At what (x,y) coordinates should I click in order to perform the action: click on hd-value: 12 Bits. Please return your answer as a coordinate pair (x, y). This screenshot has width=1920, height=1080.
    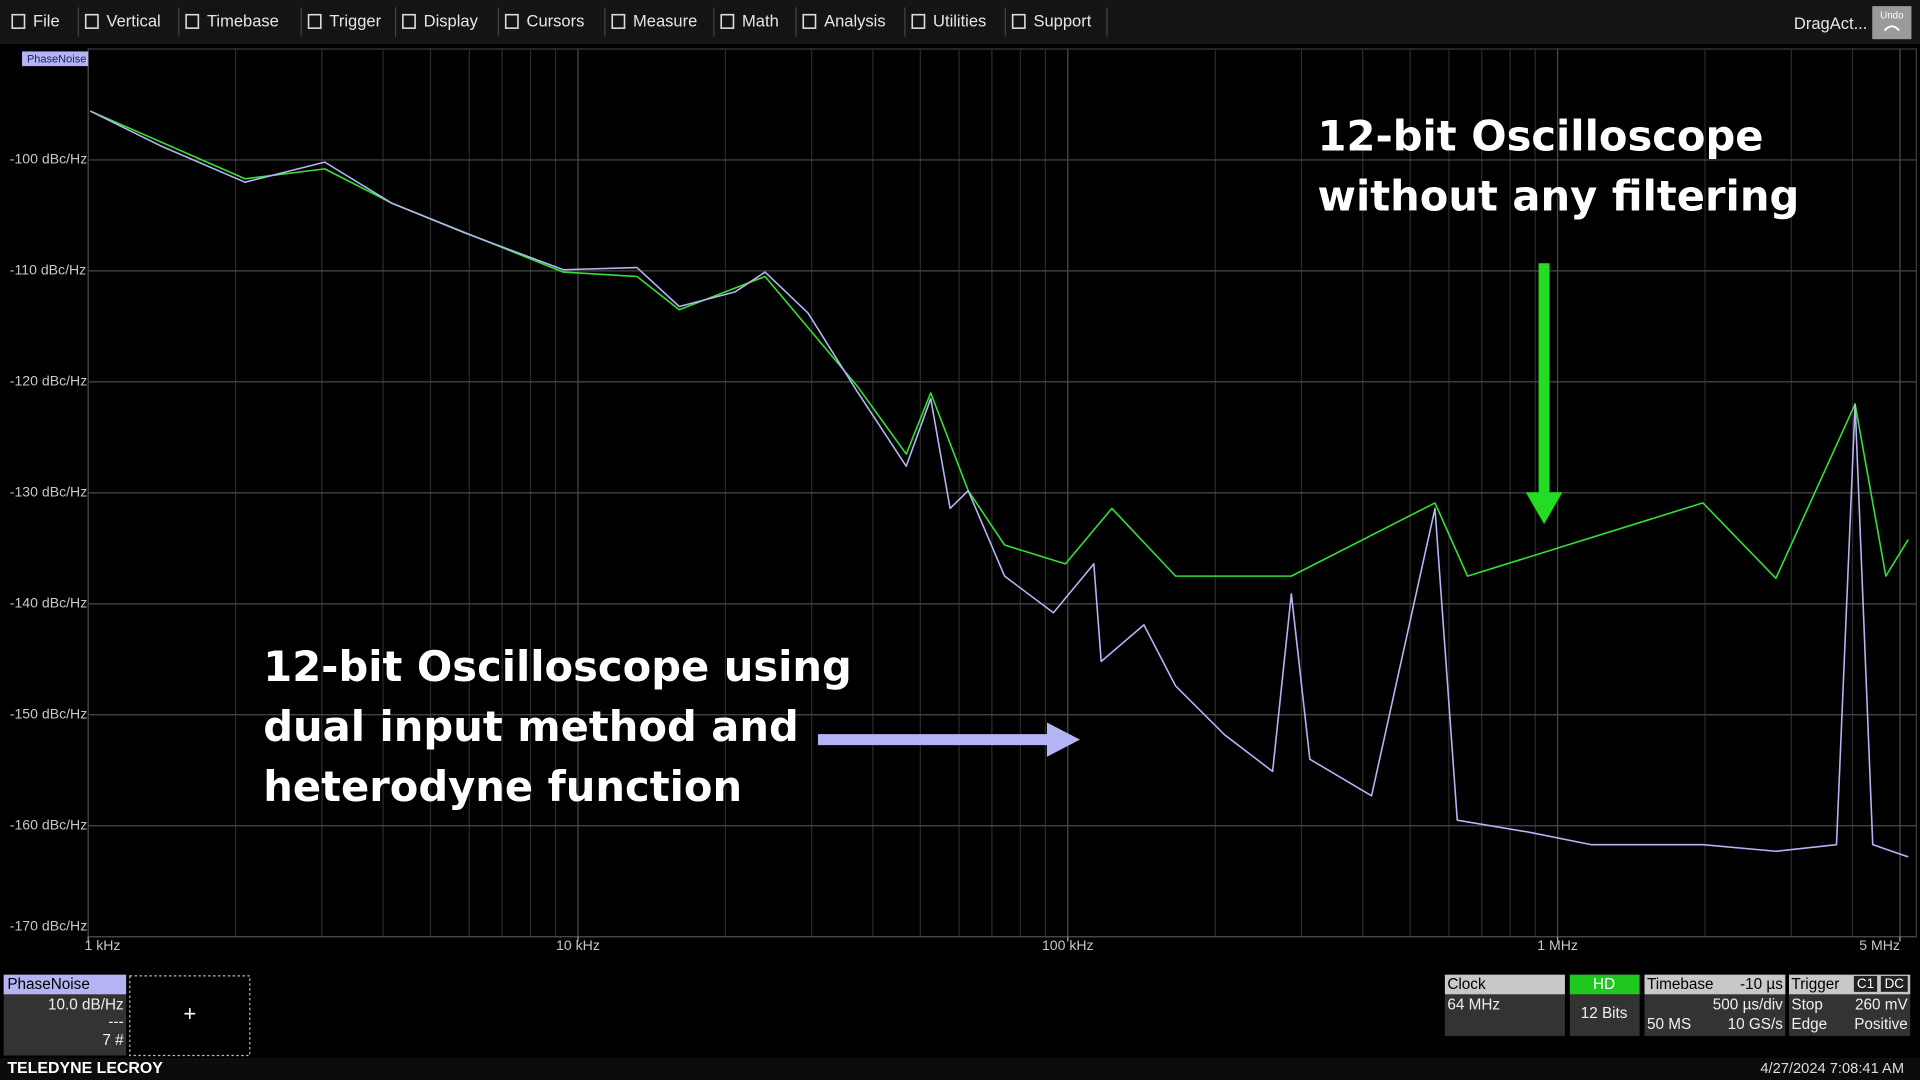
    Looking at the image, I should click on (1604, 1013).